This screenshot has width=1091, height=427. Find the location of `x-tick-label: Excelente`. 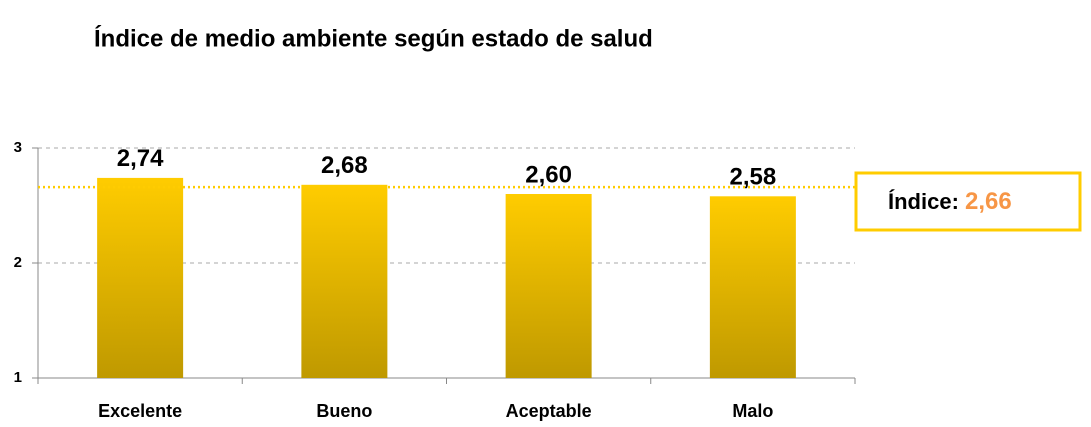

x-tick-label: Excelente is located at coordinates (140, 411).